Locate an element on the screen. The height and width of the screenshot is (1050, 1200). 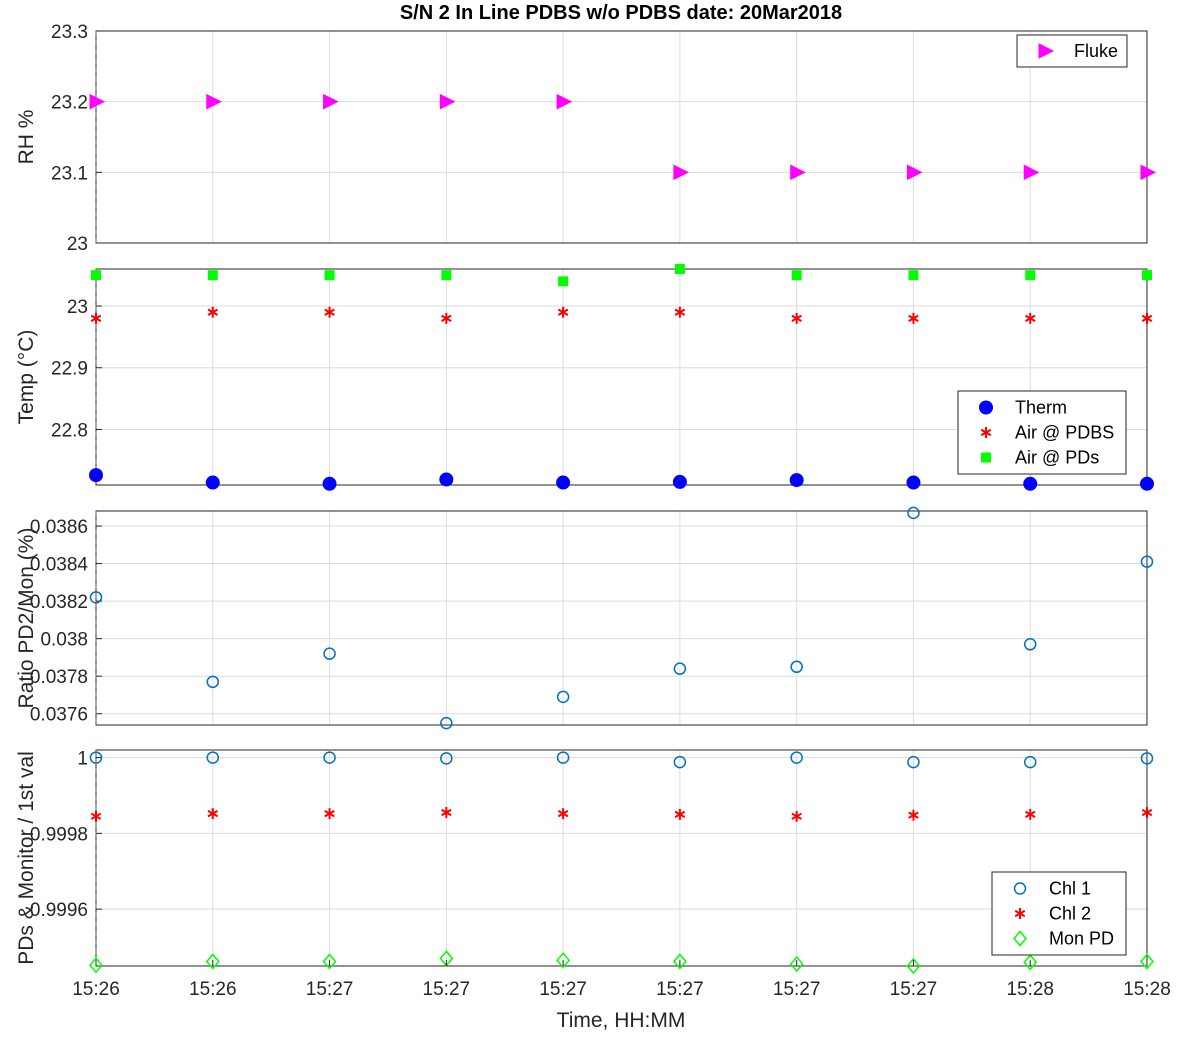
legend-marker-stroke-d2 is located at coordinates (1020, 913).